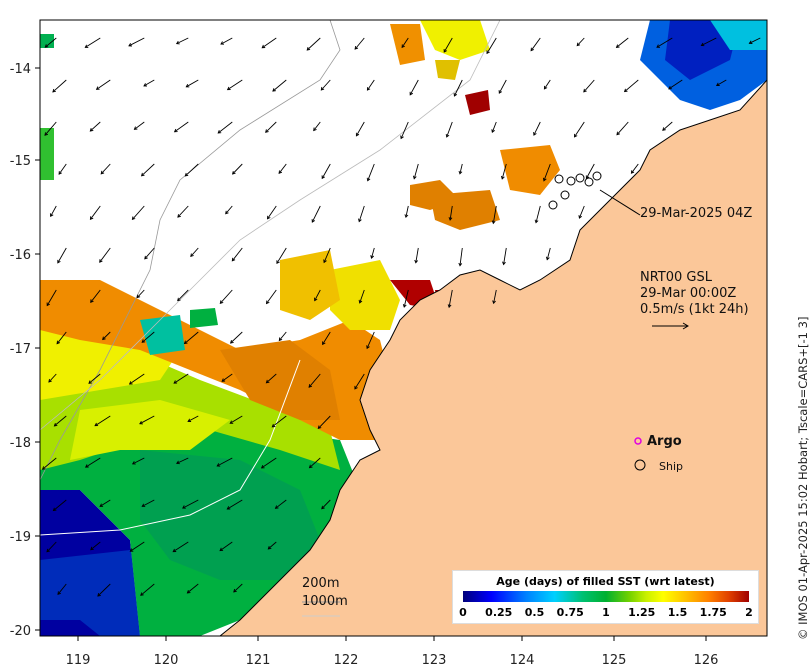 The image size is (810, 672). I want to click on legend-tick-label: 1, so click(606, 612).